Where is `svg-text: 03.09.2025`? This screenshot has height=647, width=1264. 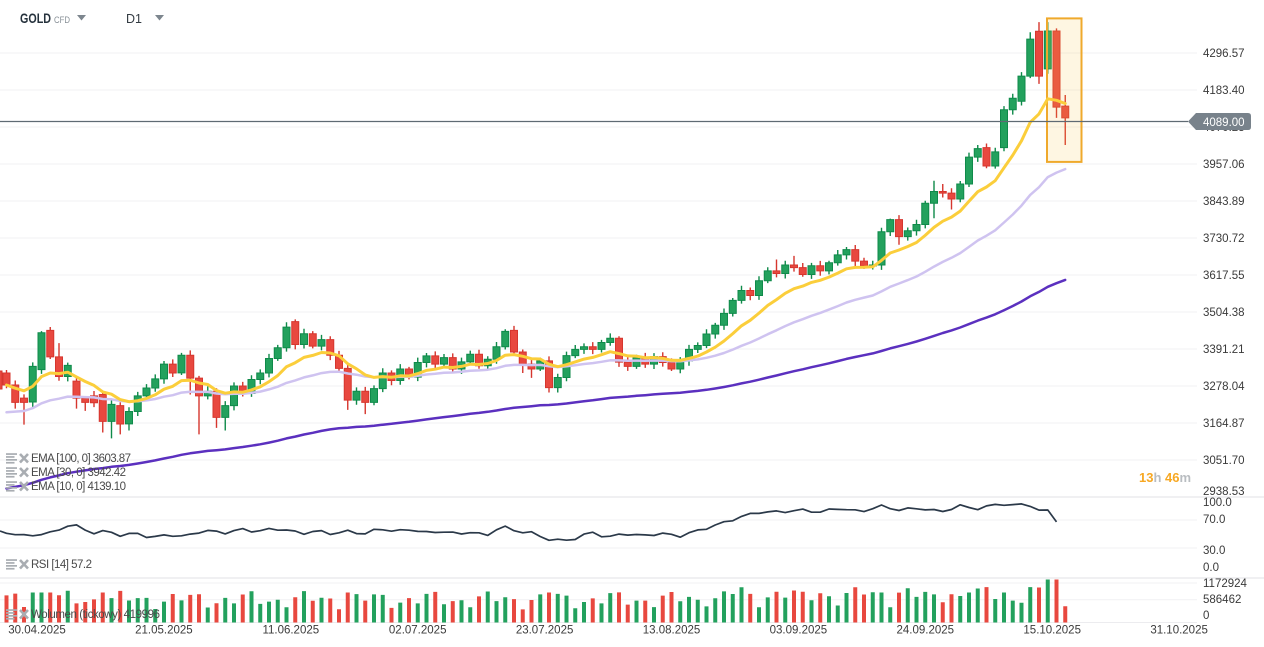
svg-text: 03.09.2025 is located at coordinates (799, 631).